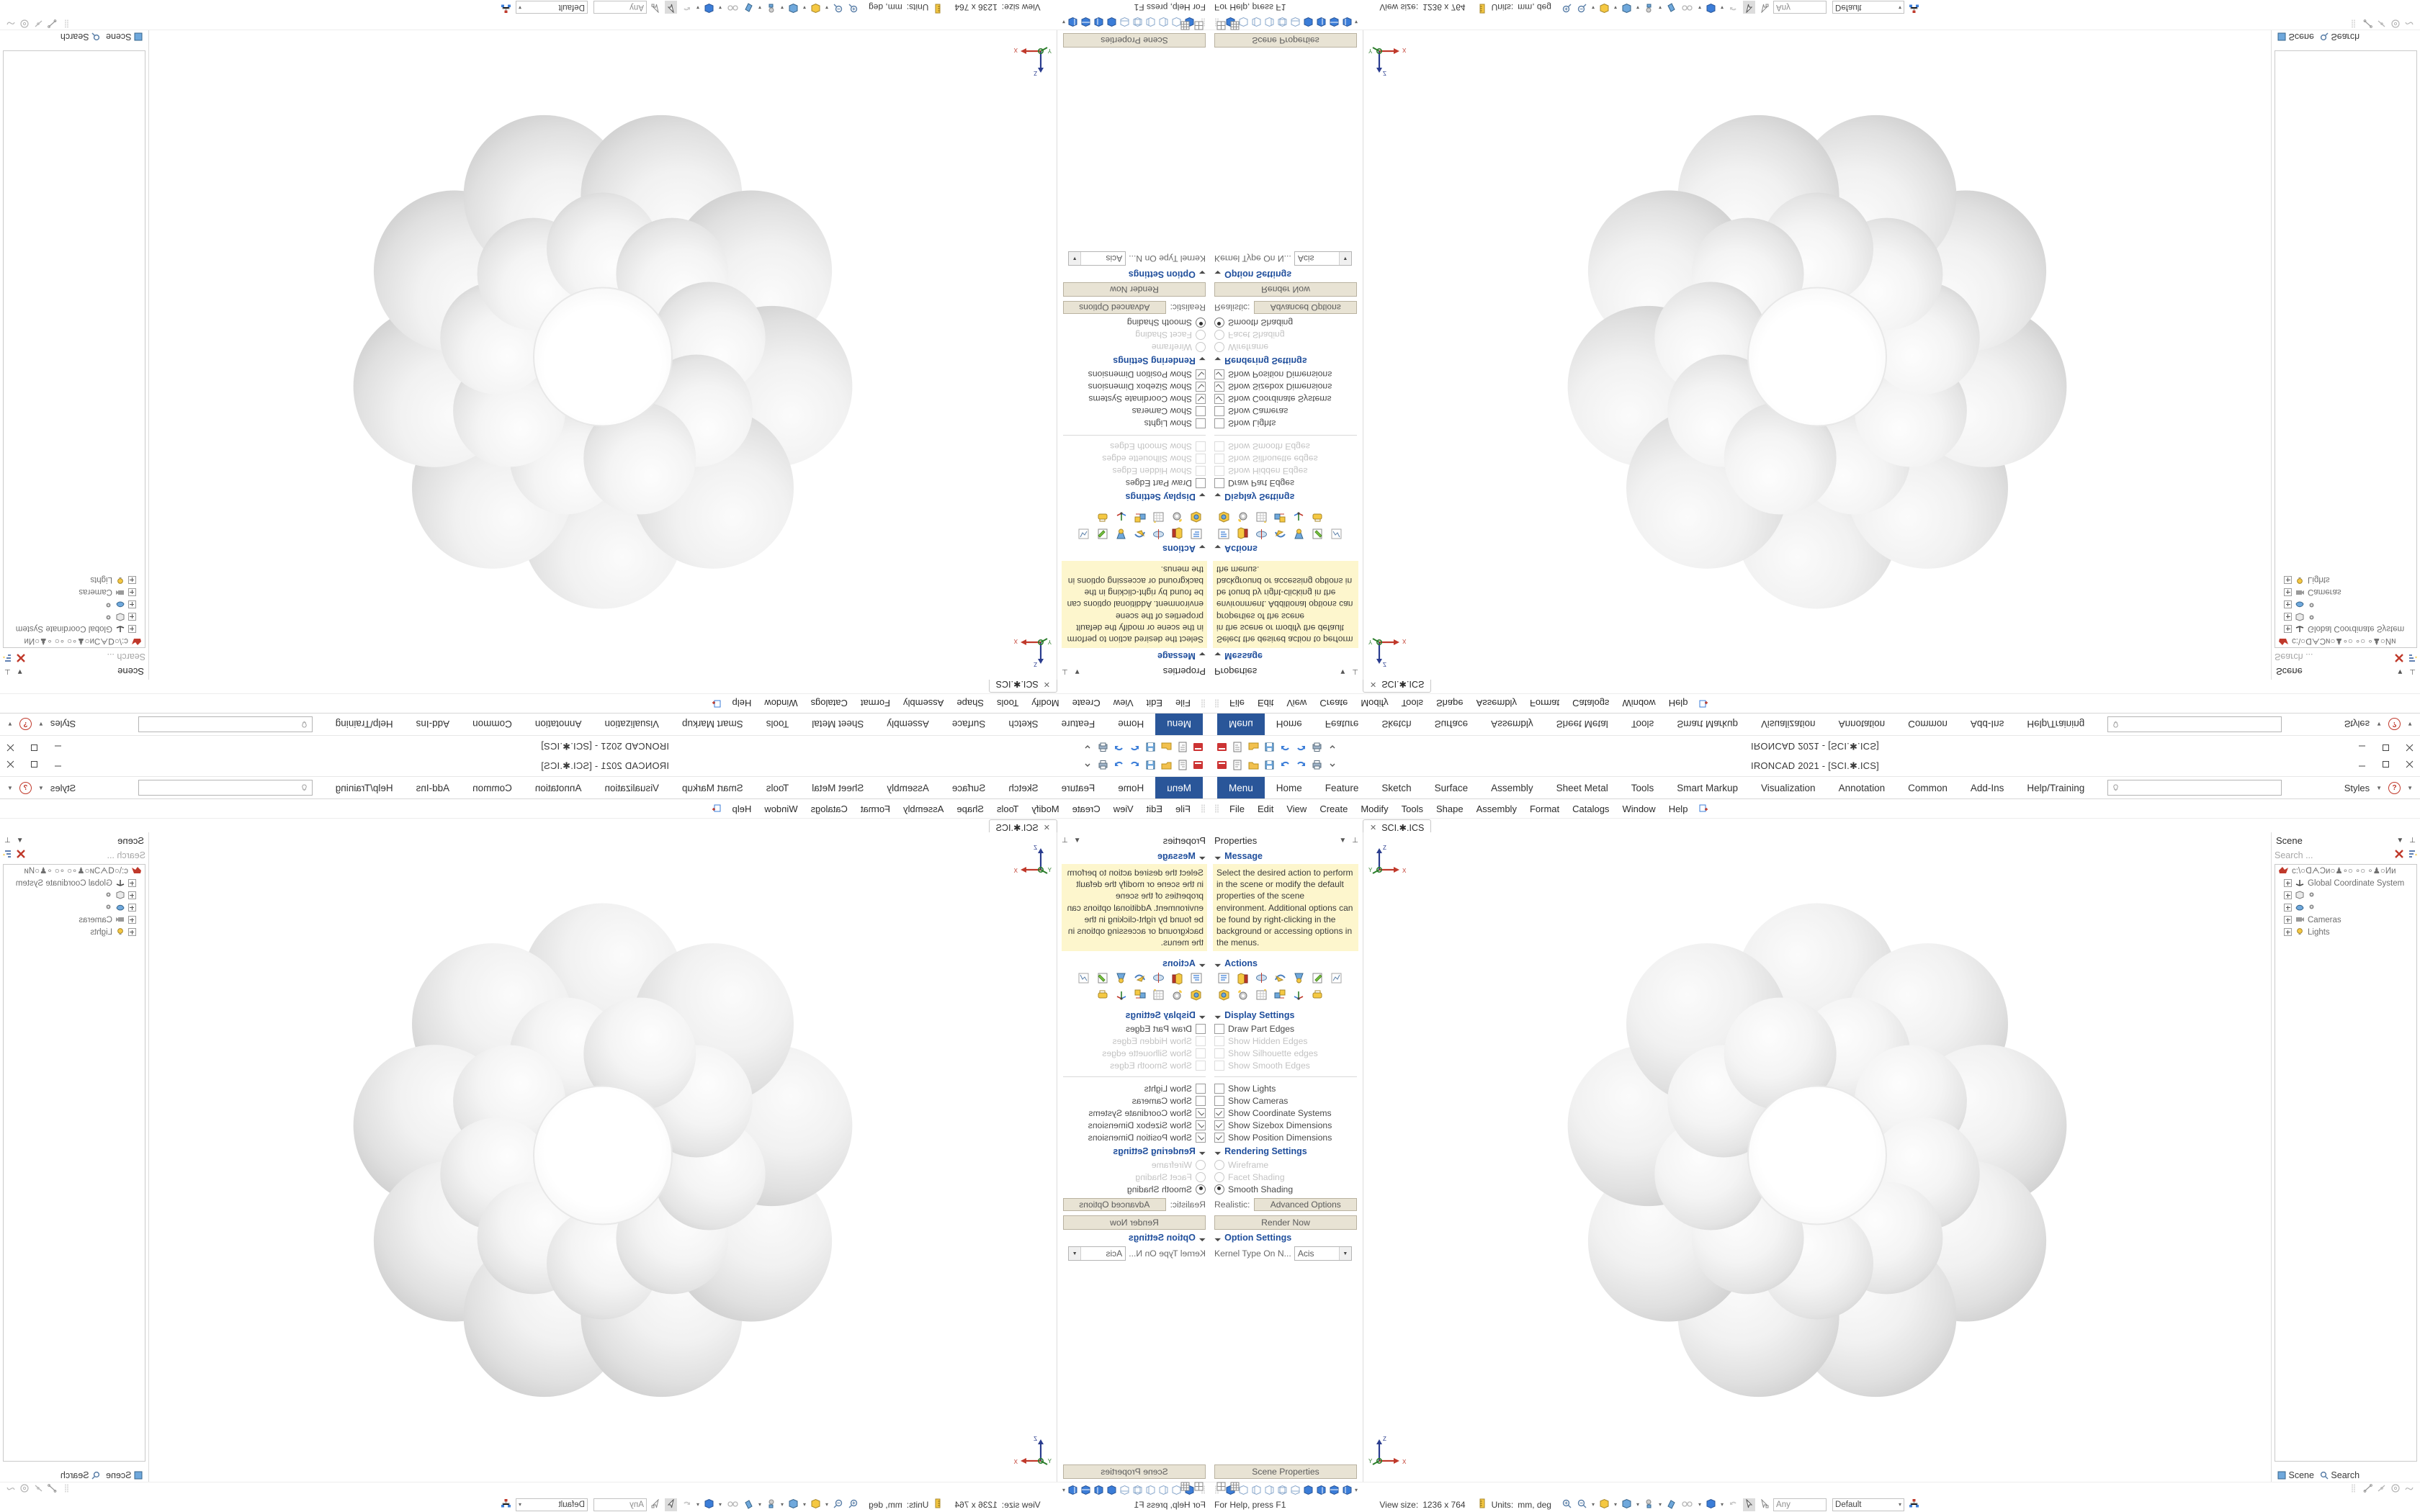 This screenshot has width=2420, height=1512. I want to click on menu-item-window: Window, so click(781, 808).